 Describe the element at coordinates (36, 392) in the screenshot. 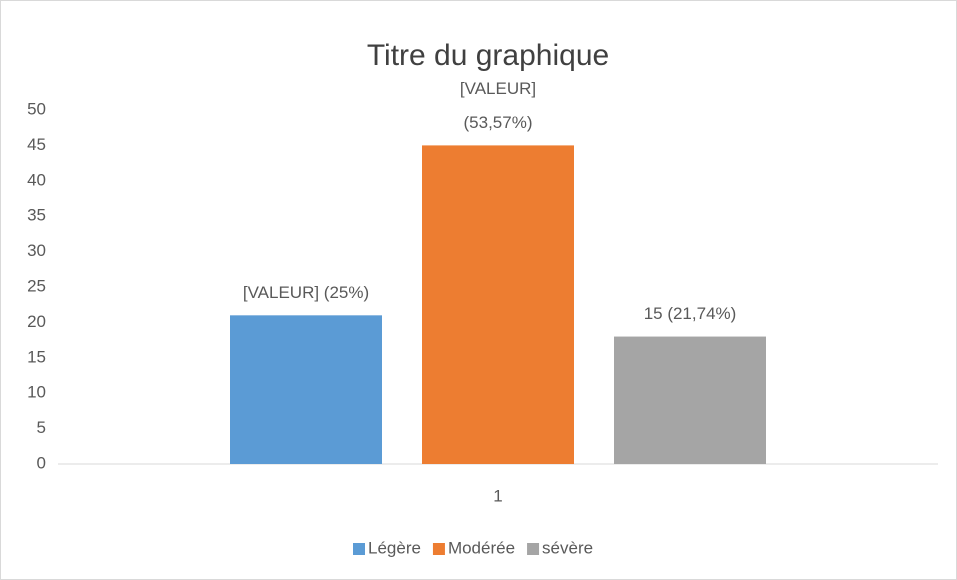

I see `y-tick-label: 10` at that location.